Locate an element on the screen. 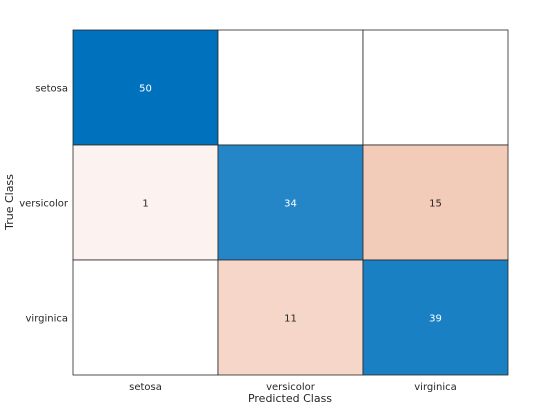  matrix-cell-setosa-setosa is located at coordinates (145, 87).